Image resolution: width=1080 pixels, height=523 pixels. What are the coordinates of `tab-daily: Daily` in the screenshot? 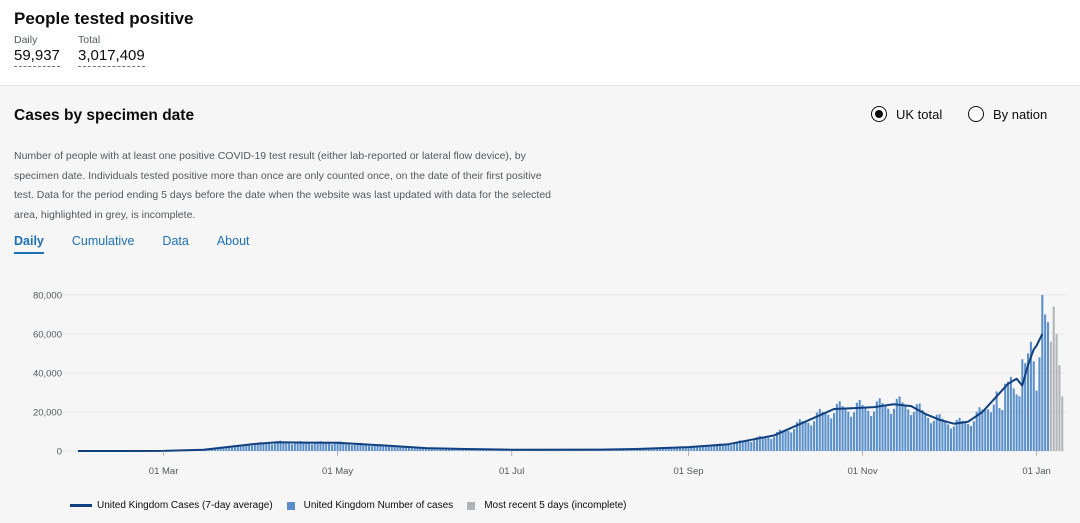 It's located at (29, 244).